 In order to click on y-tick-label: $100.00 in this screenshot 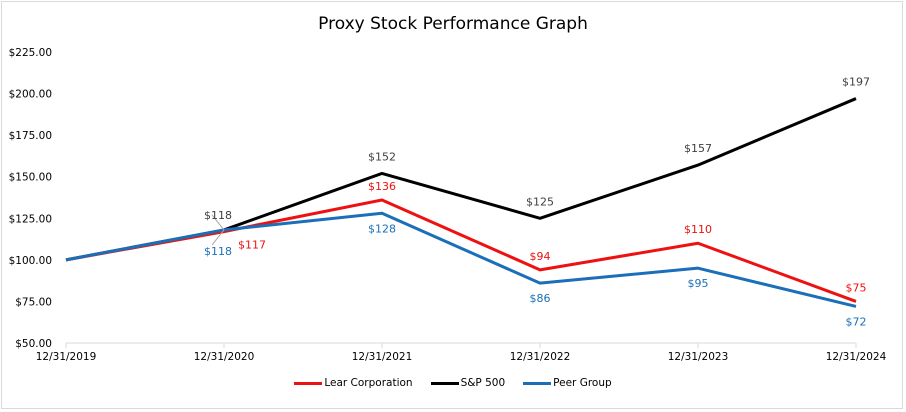, I will do `click(30, 261)`.